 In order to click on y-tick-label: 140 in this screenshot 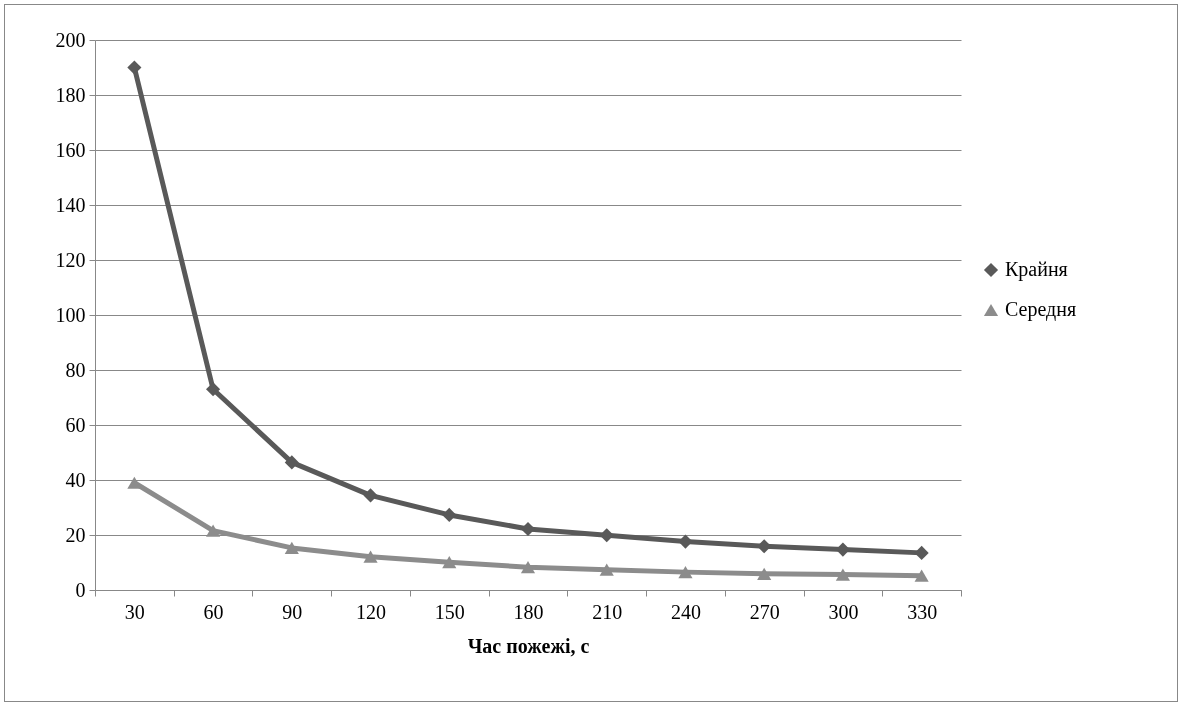, I will do `click(70, 204)`.